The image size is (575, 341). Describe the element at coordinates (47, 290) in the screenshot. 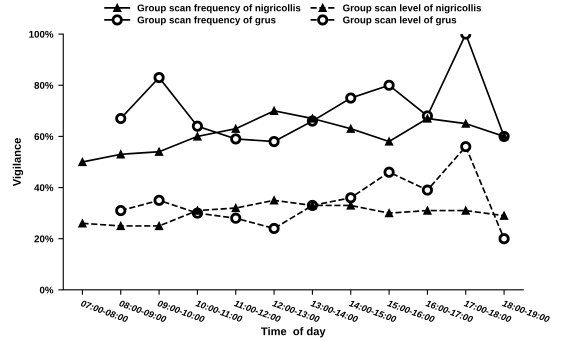

I see `y-tick-label: 0%` at that location.